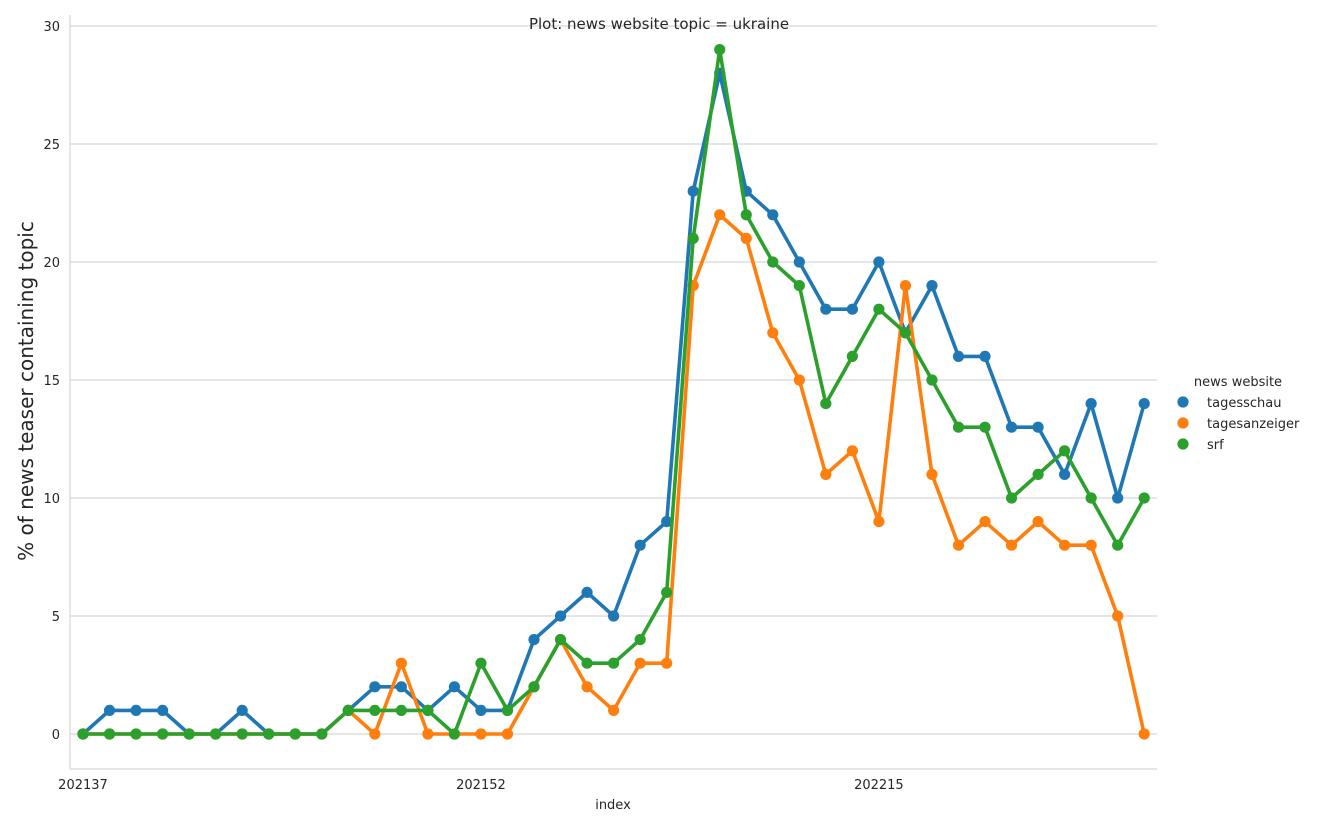 The height and width of the screenshot is (827, 1318). Describe the element at coordinates (1215, 445) in the screenshot. I see `legend-label-srf: srf` at that location.